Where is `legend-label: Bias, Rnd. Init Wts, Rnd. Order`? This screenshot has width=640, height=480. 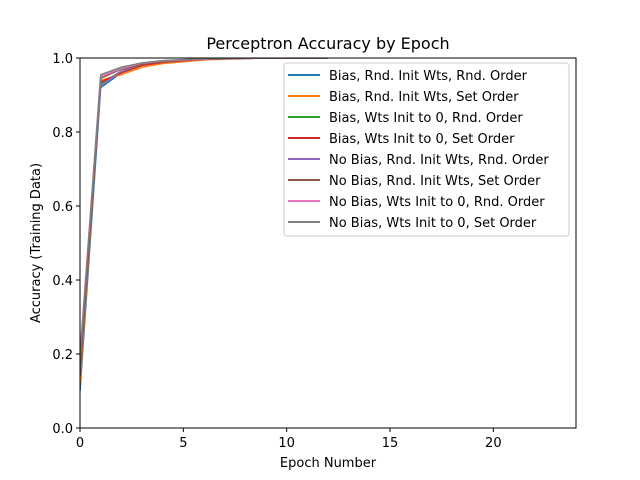
legend-label: Bias, Rnd. Init Wts, Rnd. Order is located at coordinates (428, 76).